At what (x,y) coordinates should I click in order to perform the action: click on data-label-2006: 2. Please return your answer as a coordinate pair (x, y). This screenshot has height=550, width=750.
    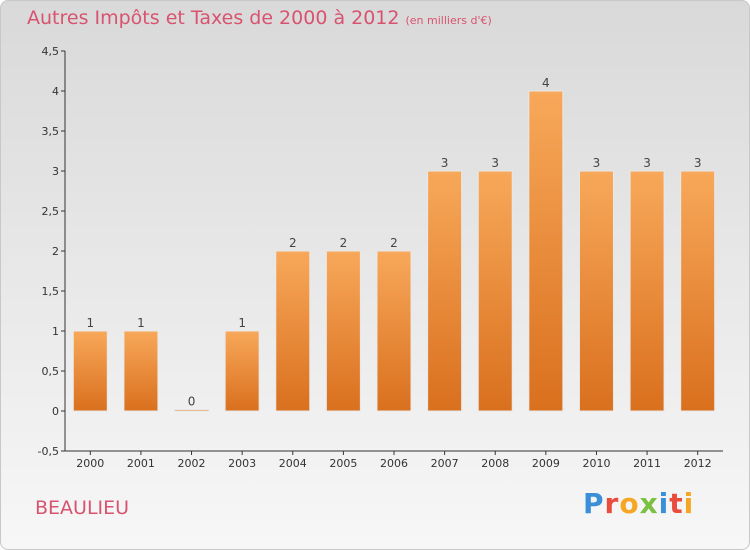
    Looking at the image, I should click on (394, 243).